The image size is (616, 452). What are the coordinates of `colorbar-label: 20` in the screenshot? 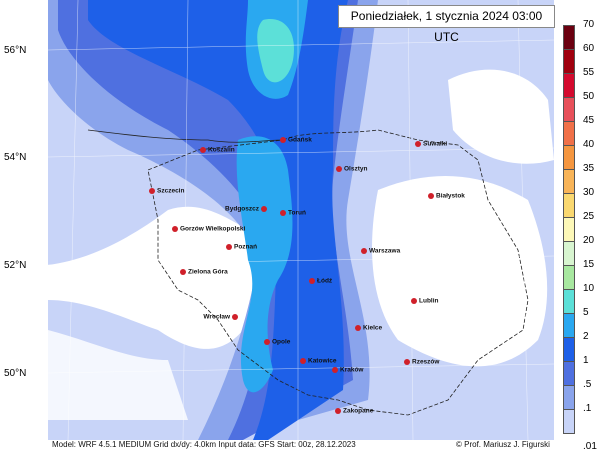 It's located at (589, 240).